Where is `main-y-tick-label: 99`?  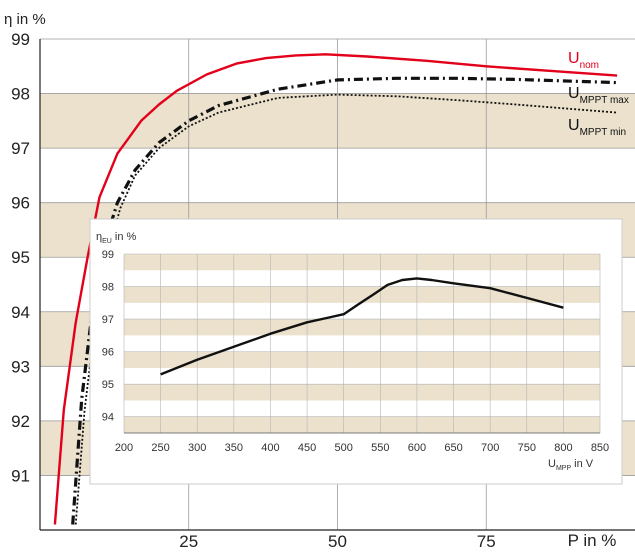 main-y-tick-label: 99 is located at coordinates (20, 39).